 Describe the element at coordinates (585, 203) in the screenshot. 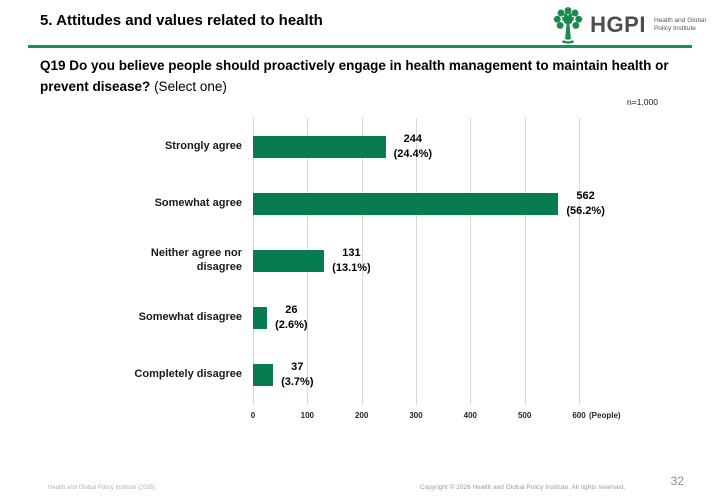

I see `bar-value-label: 562 (56.2%)` at that location.